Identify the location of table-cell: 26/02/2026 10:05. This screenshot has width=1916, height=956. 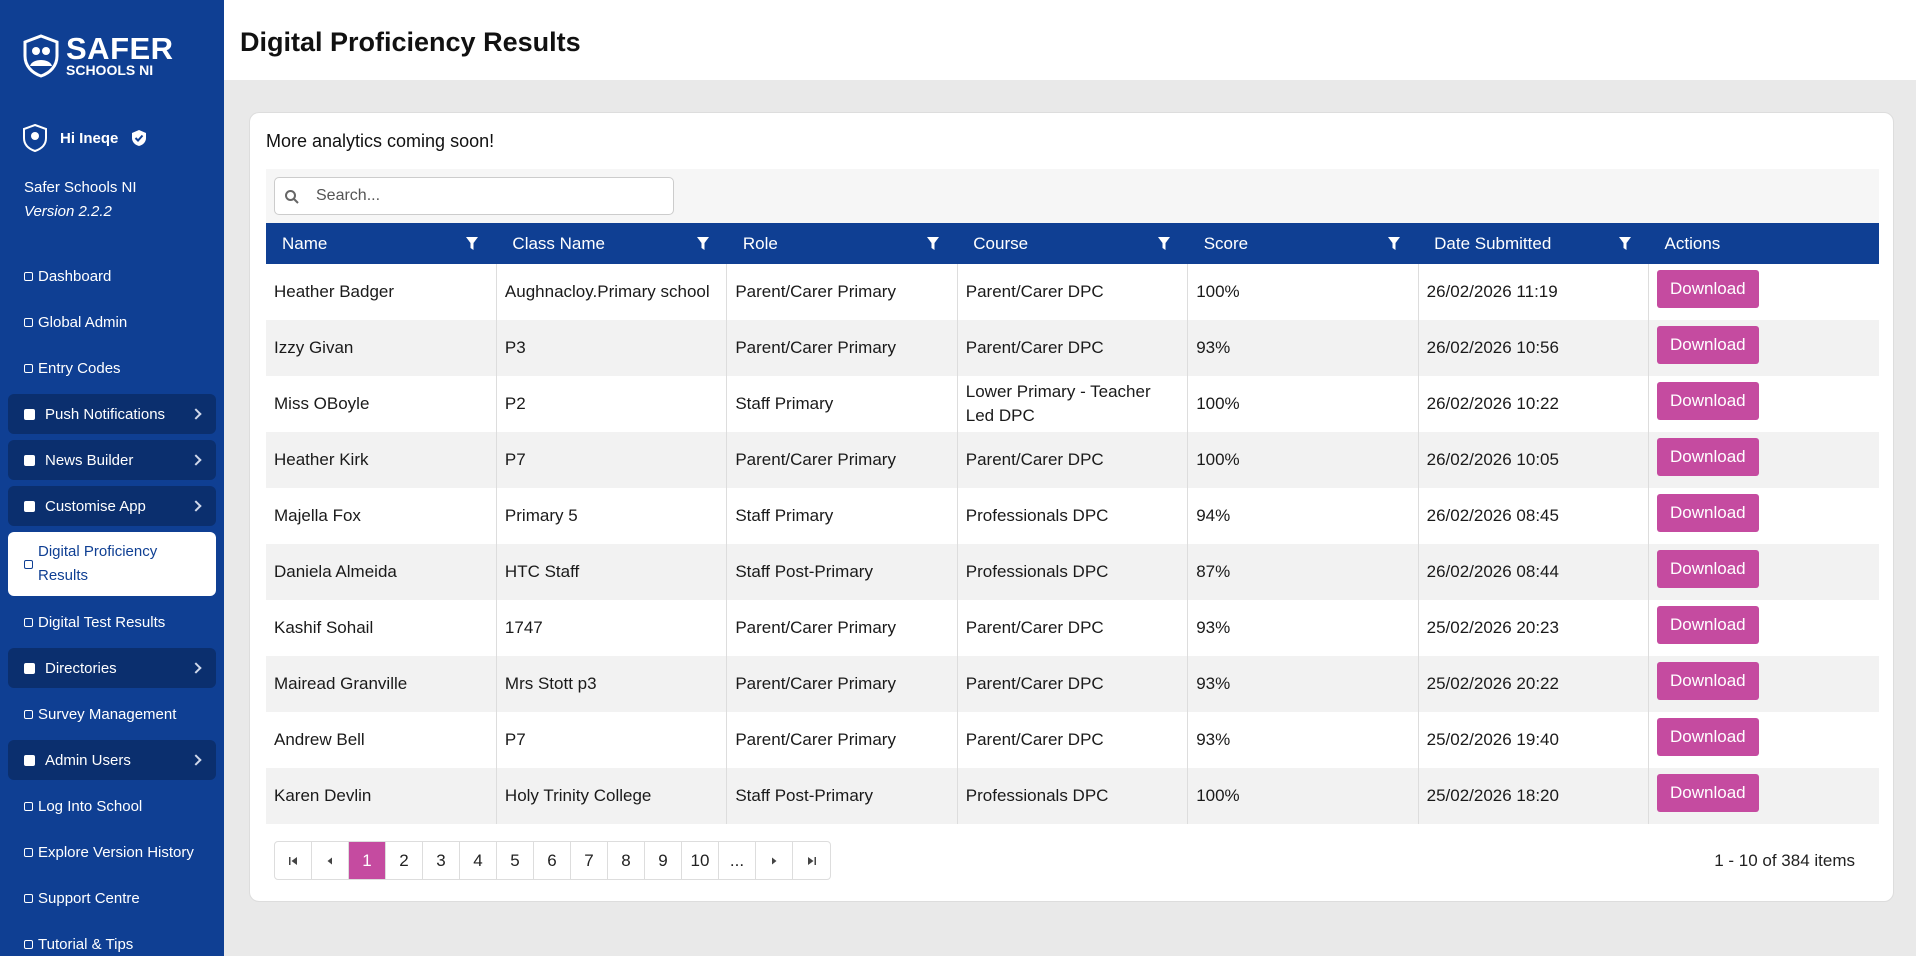
(1534, 460).